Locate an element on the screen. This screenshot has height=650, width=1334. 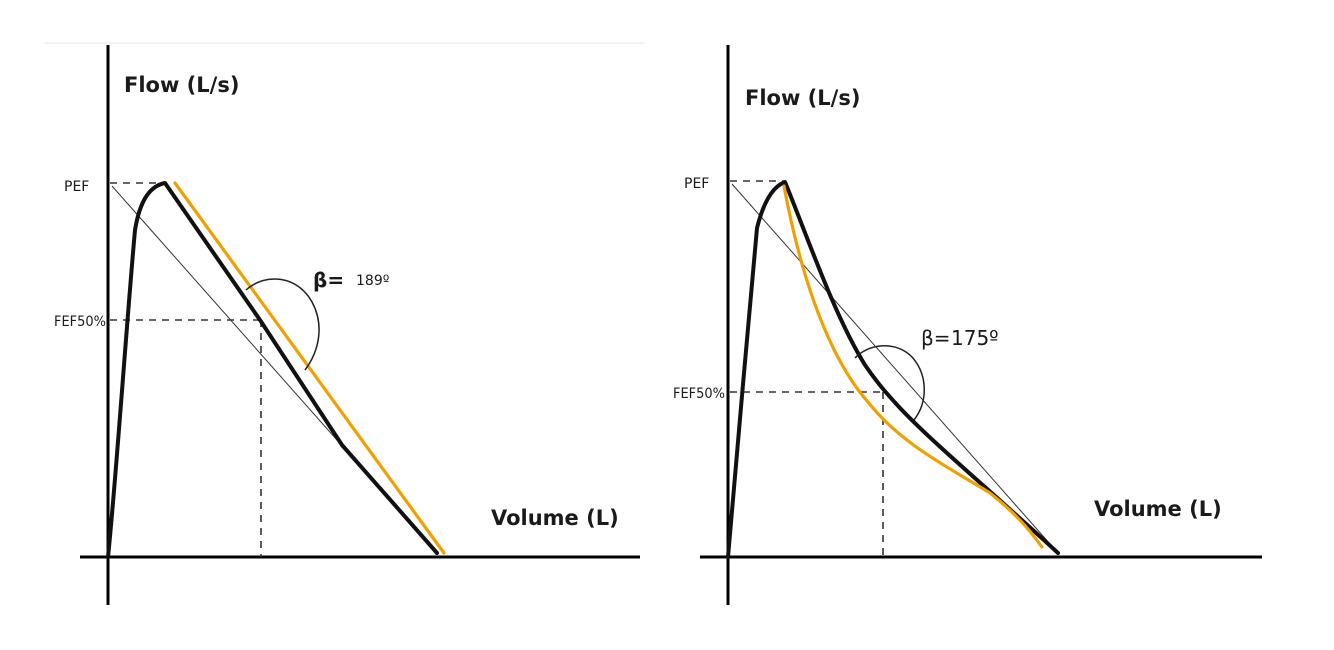
right-y-axis-label: Flow (L/s) is located at coordinates (802, 98).